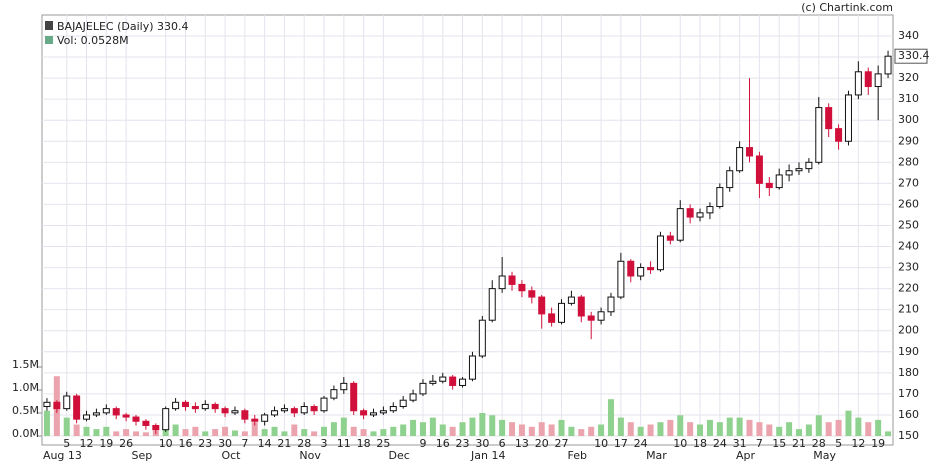 This screenshot has height=465, width=930. I want to click on x-tick-label: 18, so click(364, 443).